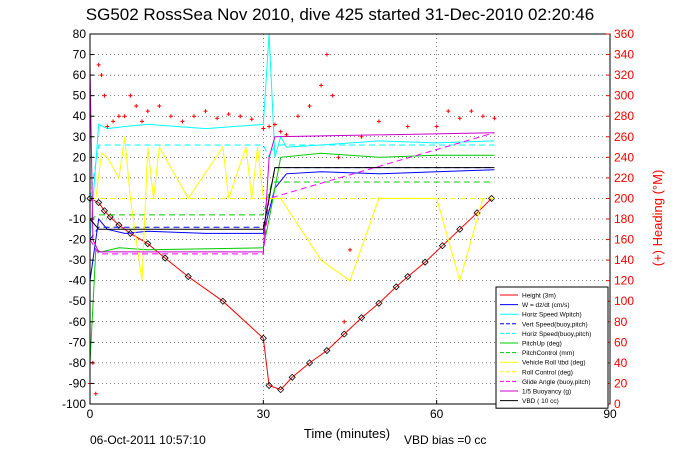 This screenshot has height=454, width=681. I want to click on series-line-horiz-speed-buoy-pitch, so click(292, 171).